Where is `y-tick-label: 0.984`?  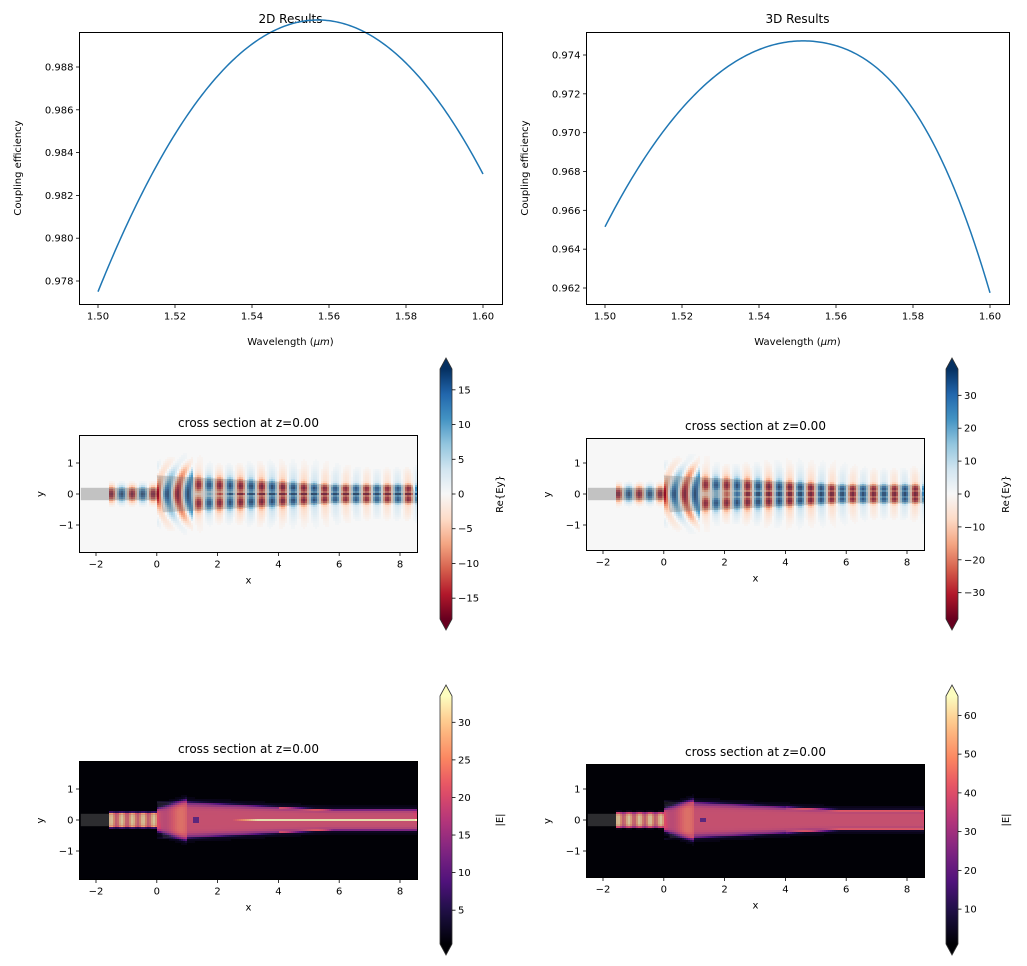 y-tick-label: 0.984 is located at coordinates (59, 153).